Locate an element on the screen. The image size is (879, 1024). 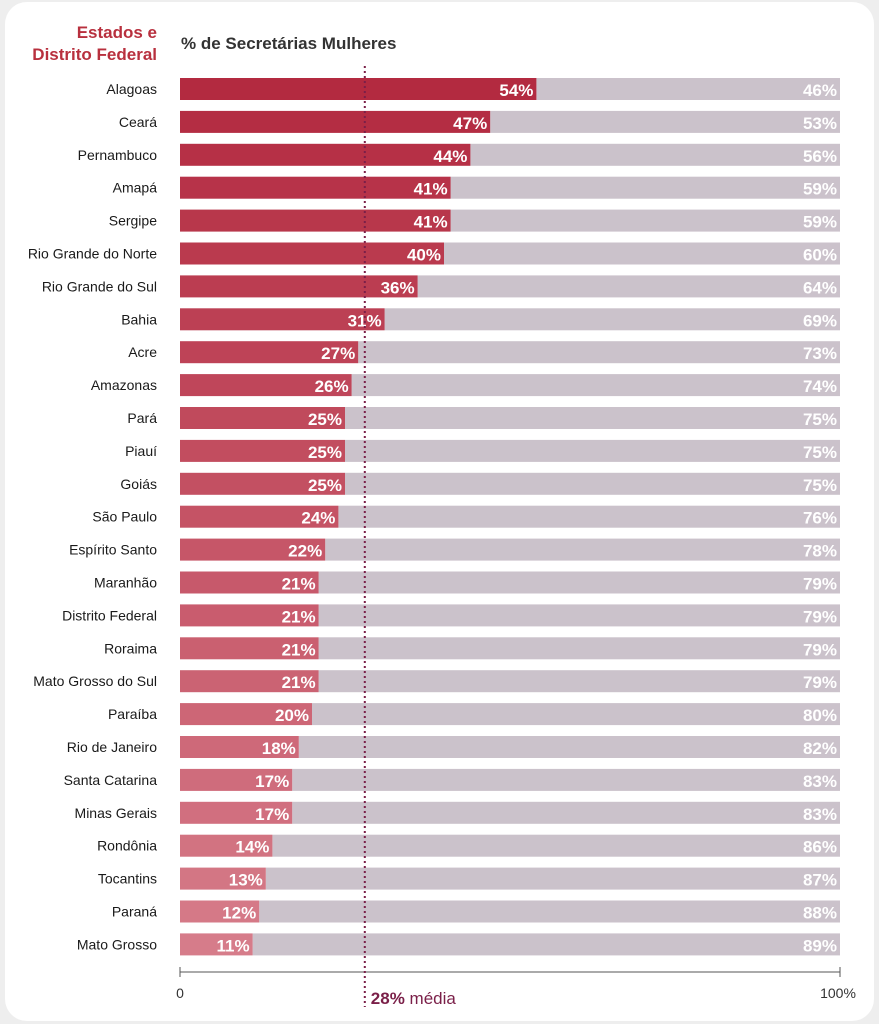
category-label: Mato Grosso do Sul is located at coordinates (95, 681).